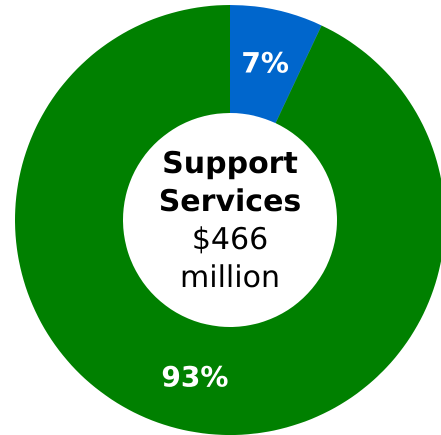 The width and height of the screenshot is (441, 435). What do you see at coordinates (265, 63) in the screenshot?
I see `data-label: 7%` at bounding box center [265, 63].